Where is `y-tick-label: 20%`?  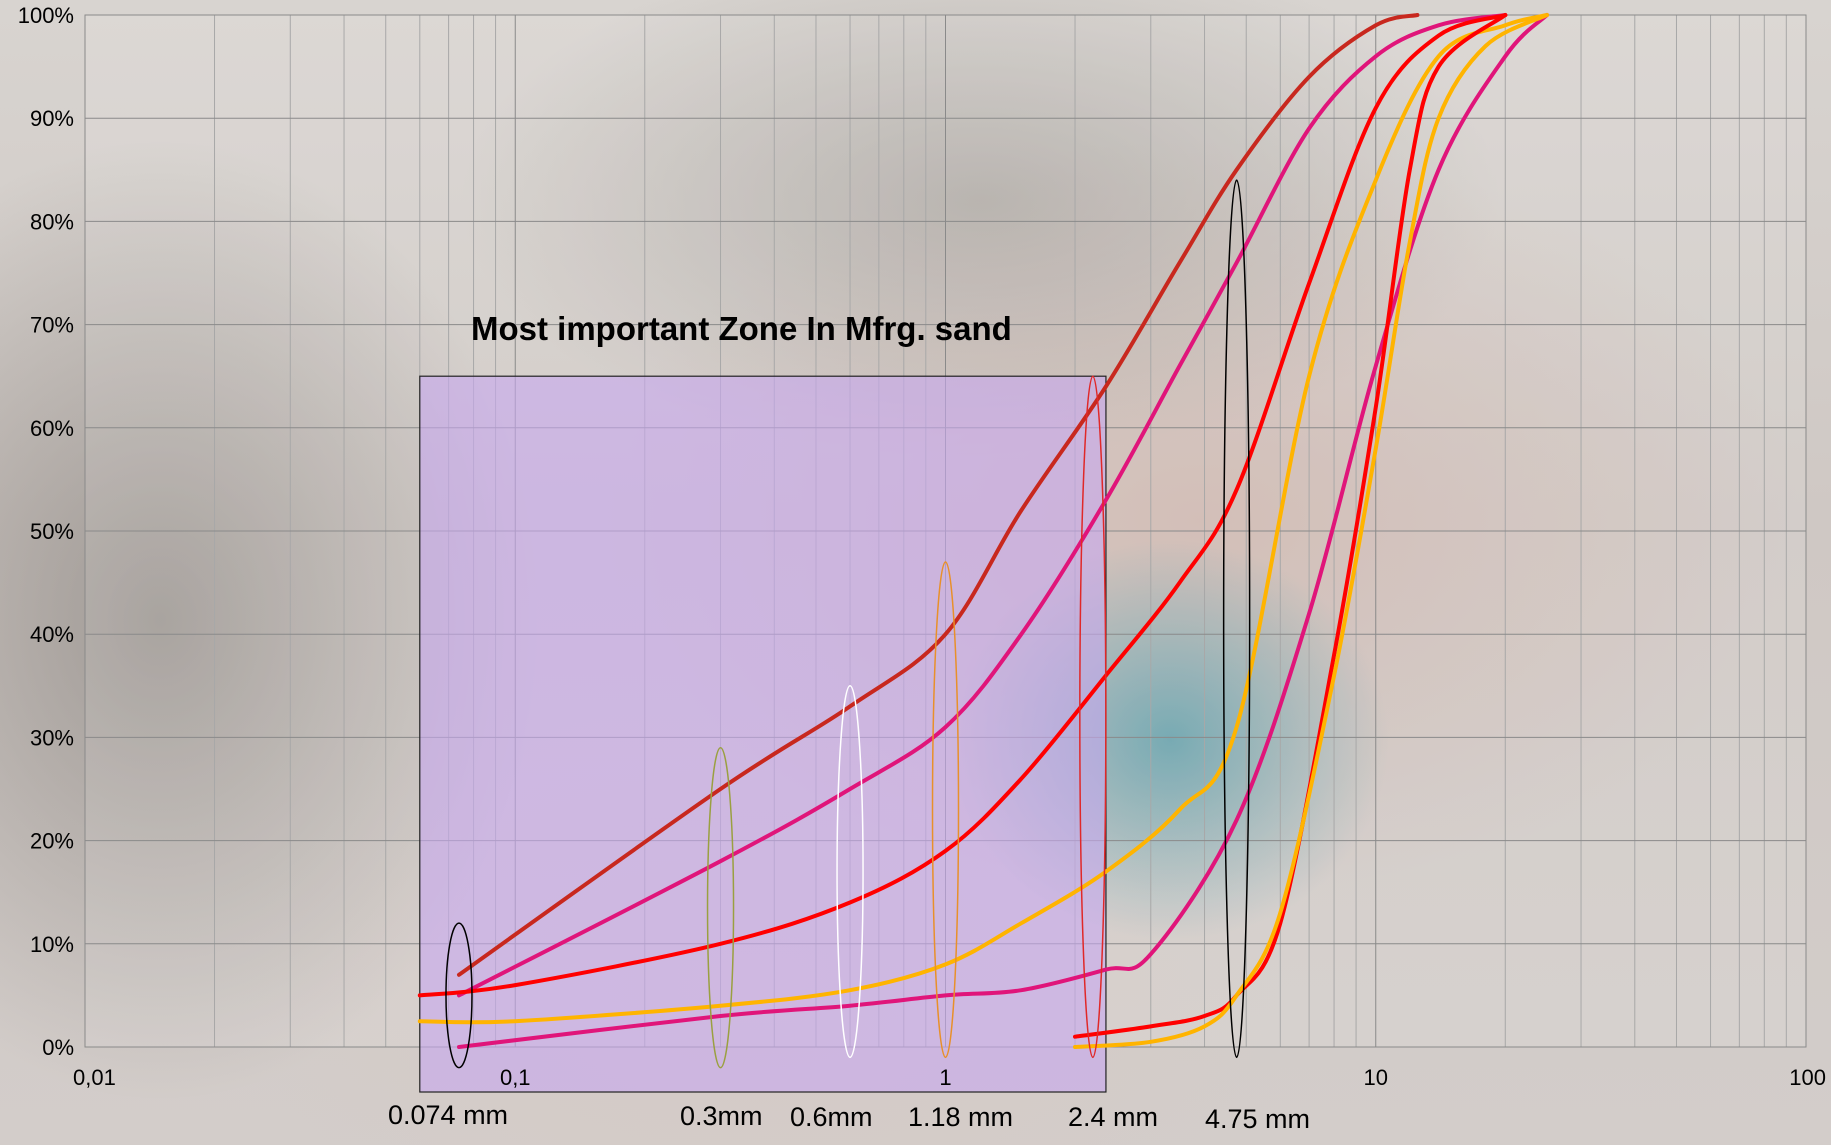 y-tick-label: 20% is located at coordinates (52, 841).